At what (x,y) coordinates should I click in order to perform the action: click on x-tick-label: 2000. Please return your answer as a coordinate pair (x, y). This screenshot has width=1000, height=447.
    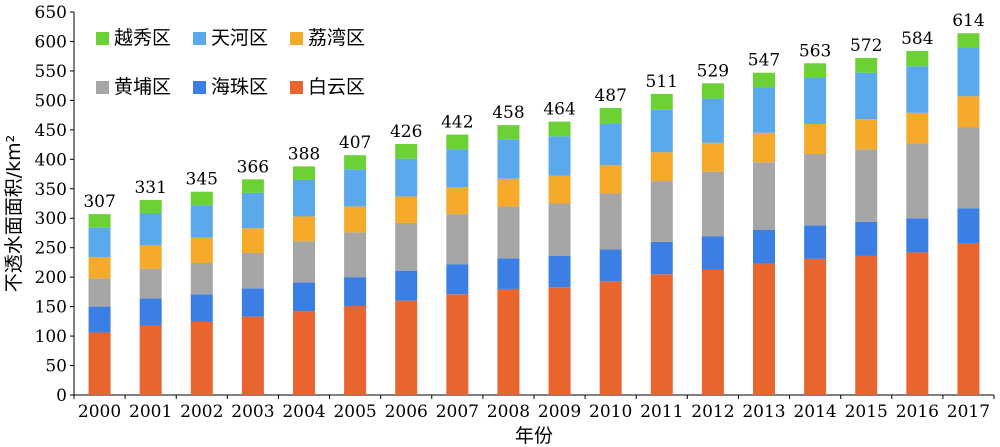
    Looking at the image, I should click on (99, 412).